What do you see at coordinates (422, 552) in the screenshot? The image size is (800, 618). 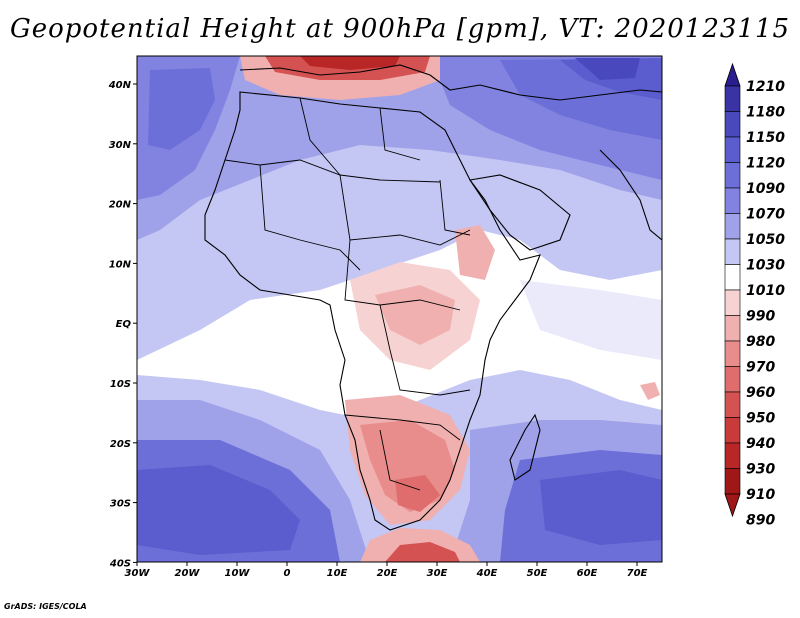 I see `southern-low-core` at bounding box center [422, 552].